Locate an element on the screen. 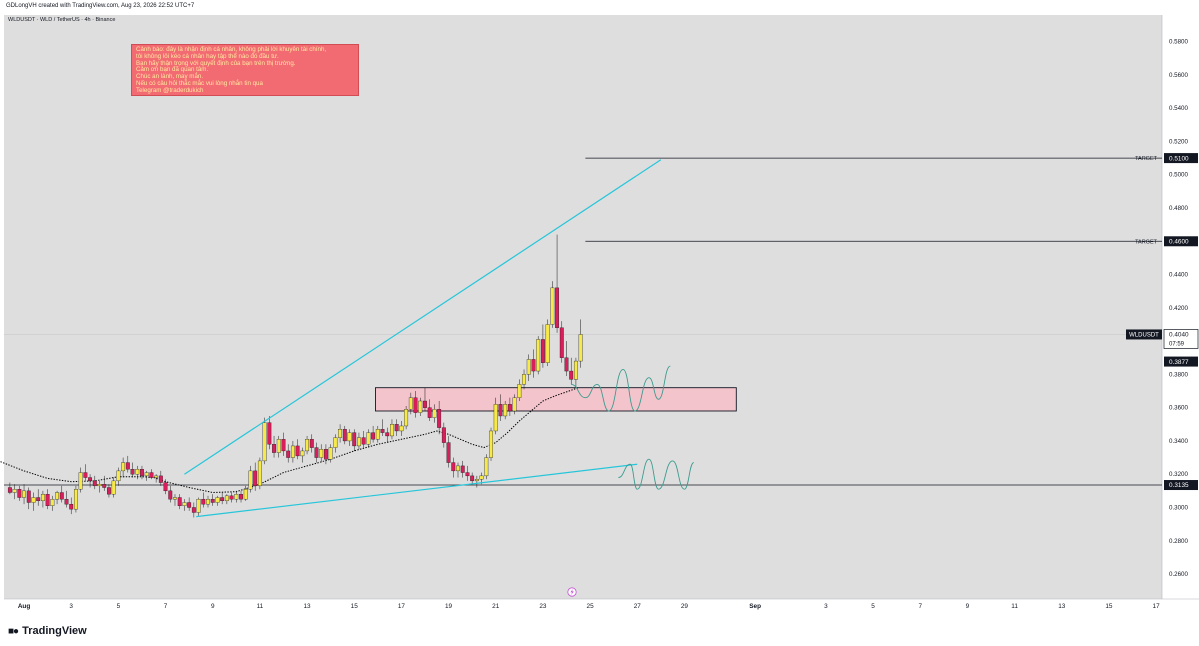  price-tick-label: 0.5200 is located at coordinates (1178, 141).